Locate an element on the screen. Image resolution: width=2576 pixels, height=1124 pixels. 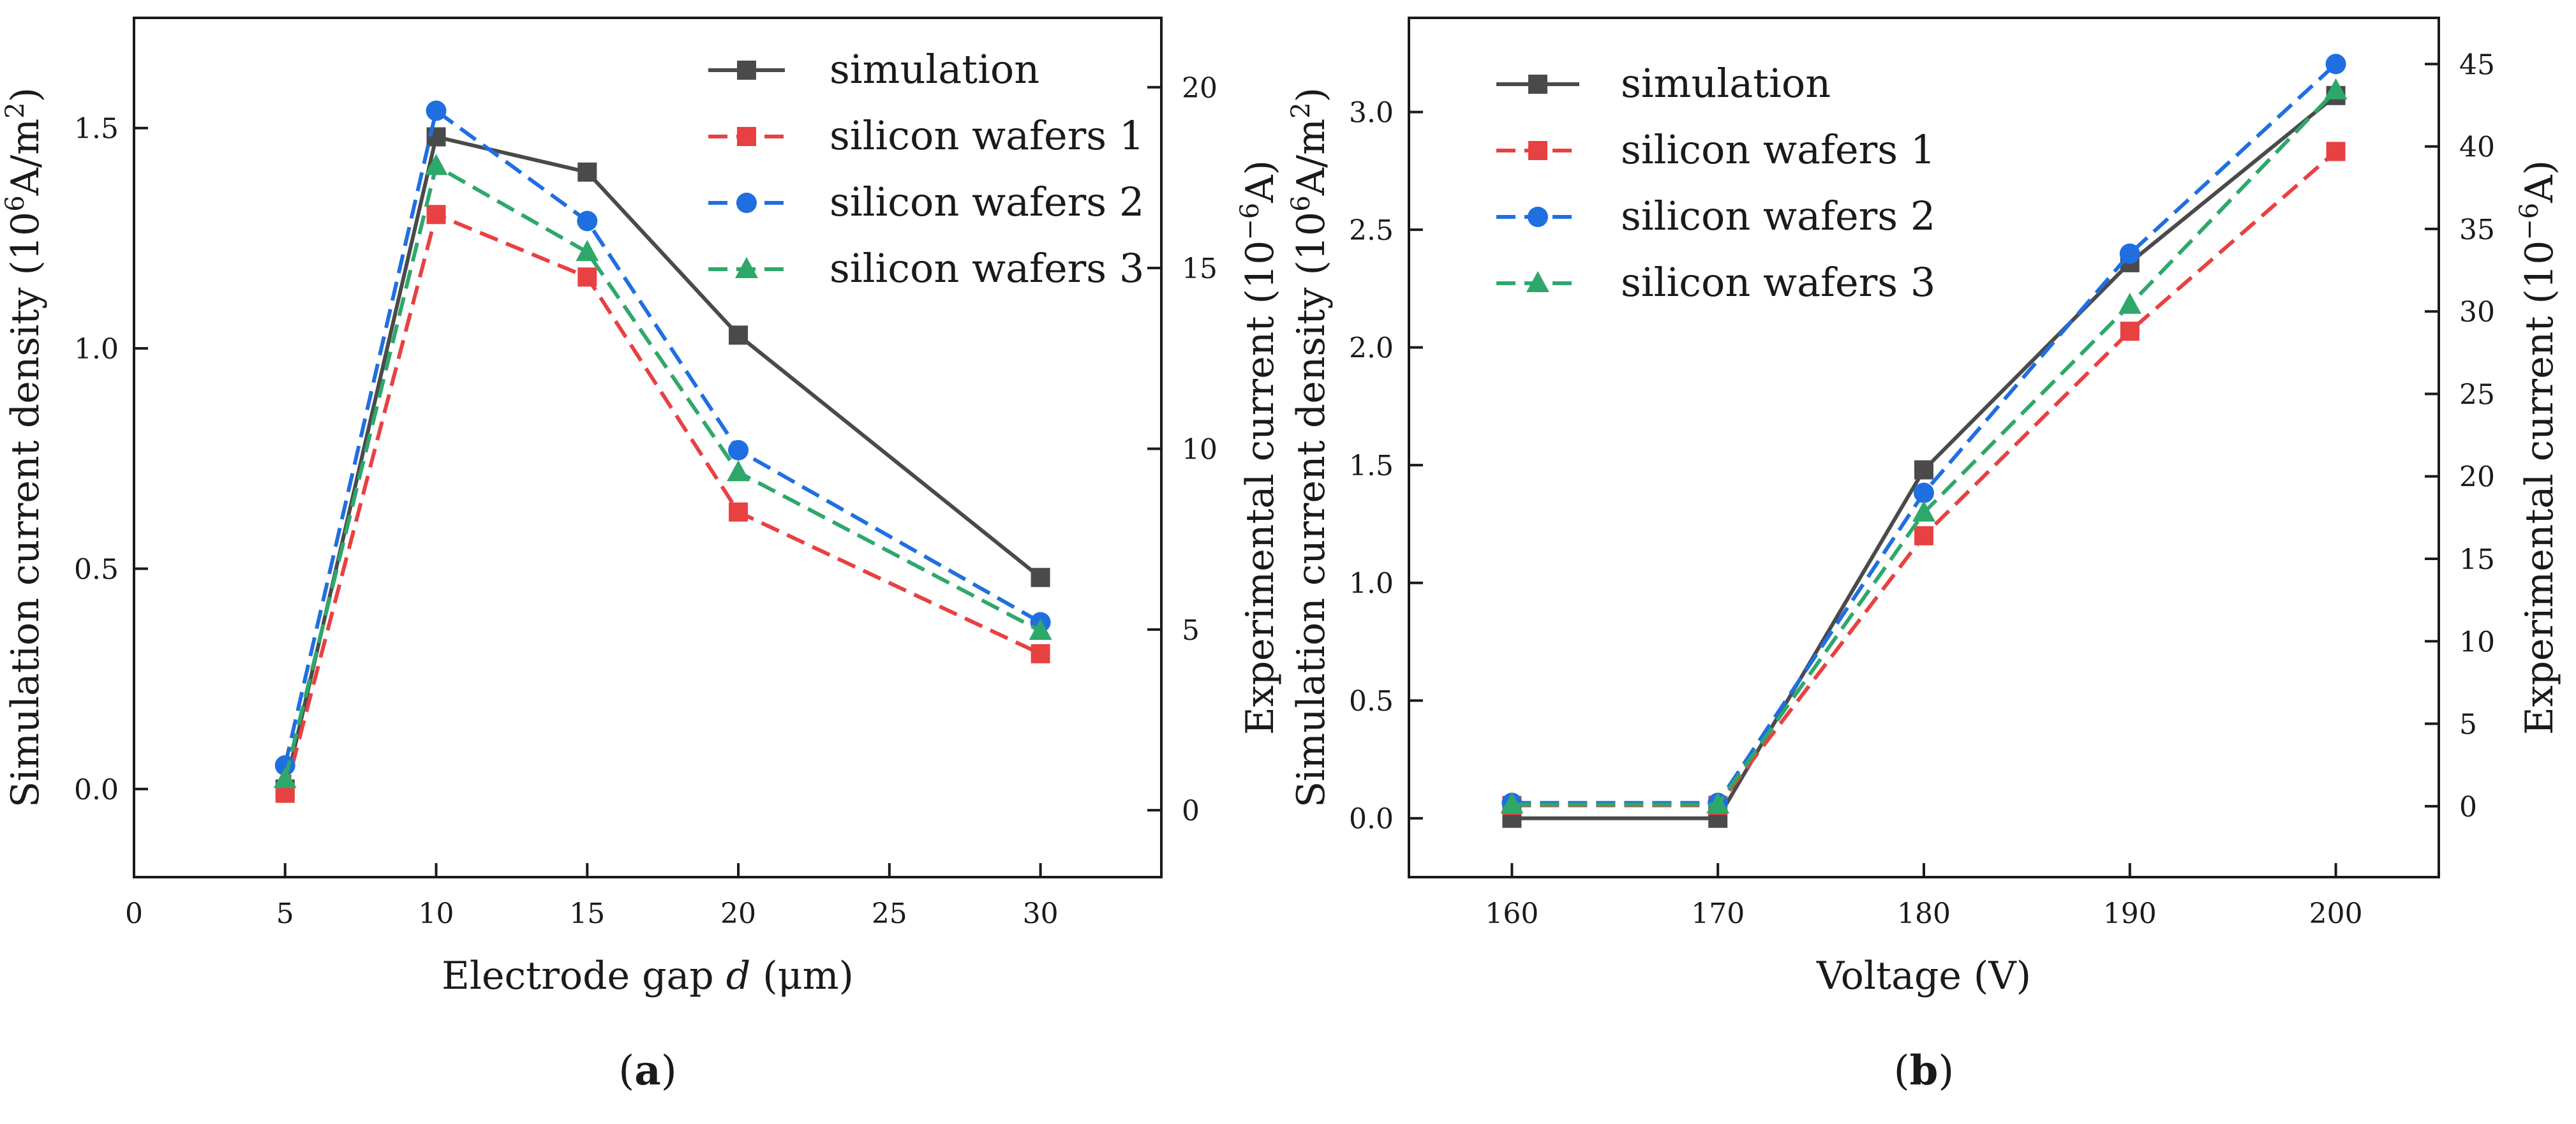
x-axis-label-suffix: (μm) is located at coordinates (802, 976).